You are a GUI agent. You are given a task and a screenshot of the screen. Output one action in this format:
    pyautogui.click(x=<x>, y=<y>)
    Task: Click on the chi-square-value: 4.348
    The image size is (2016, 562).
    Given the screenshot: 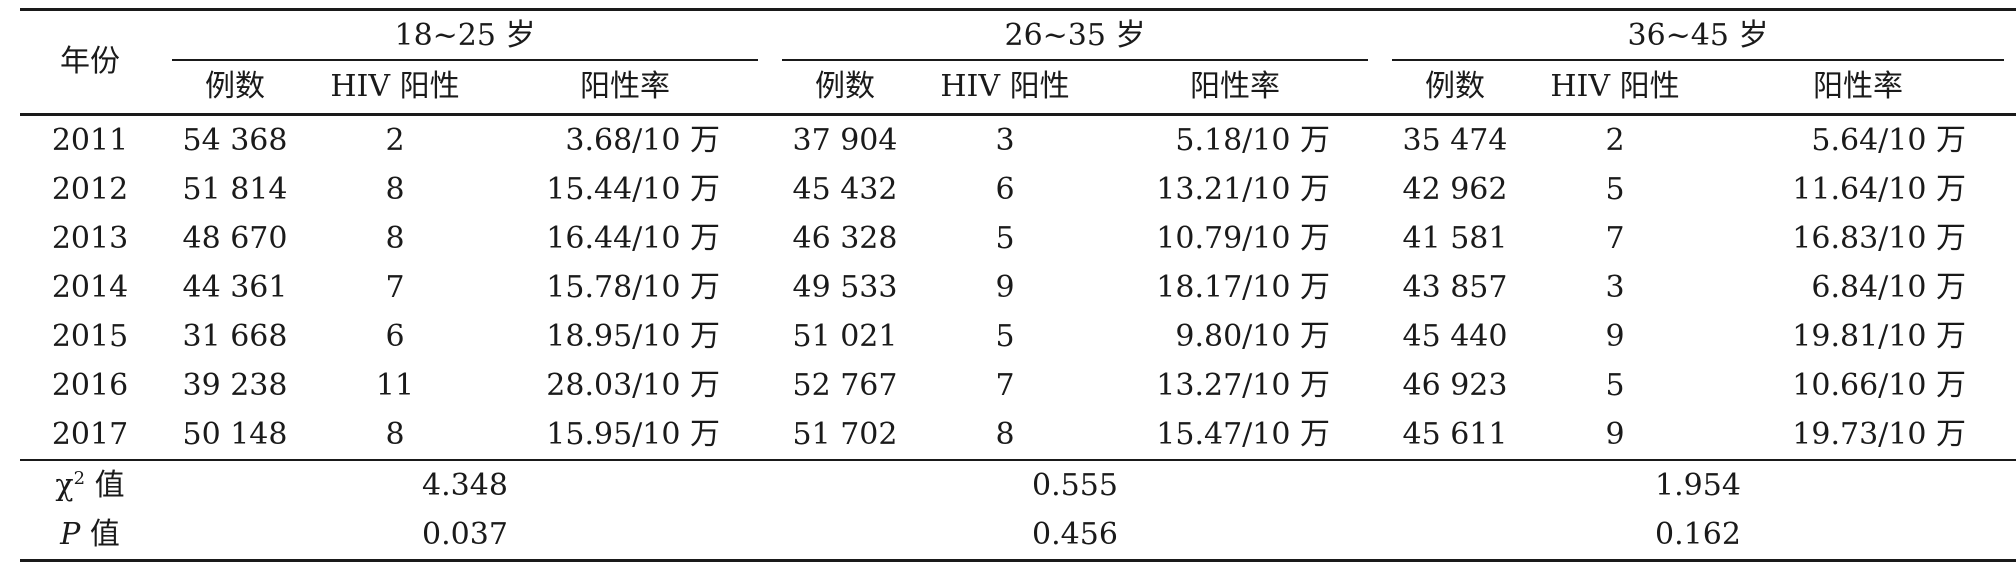 What is the action you would take?
    pyautogui.click(x=465, y=485)
    